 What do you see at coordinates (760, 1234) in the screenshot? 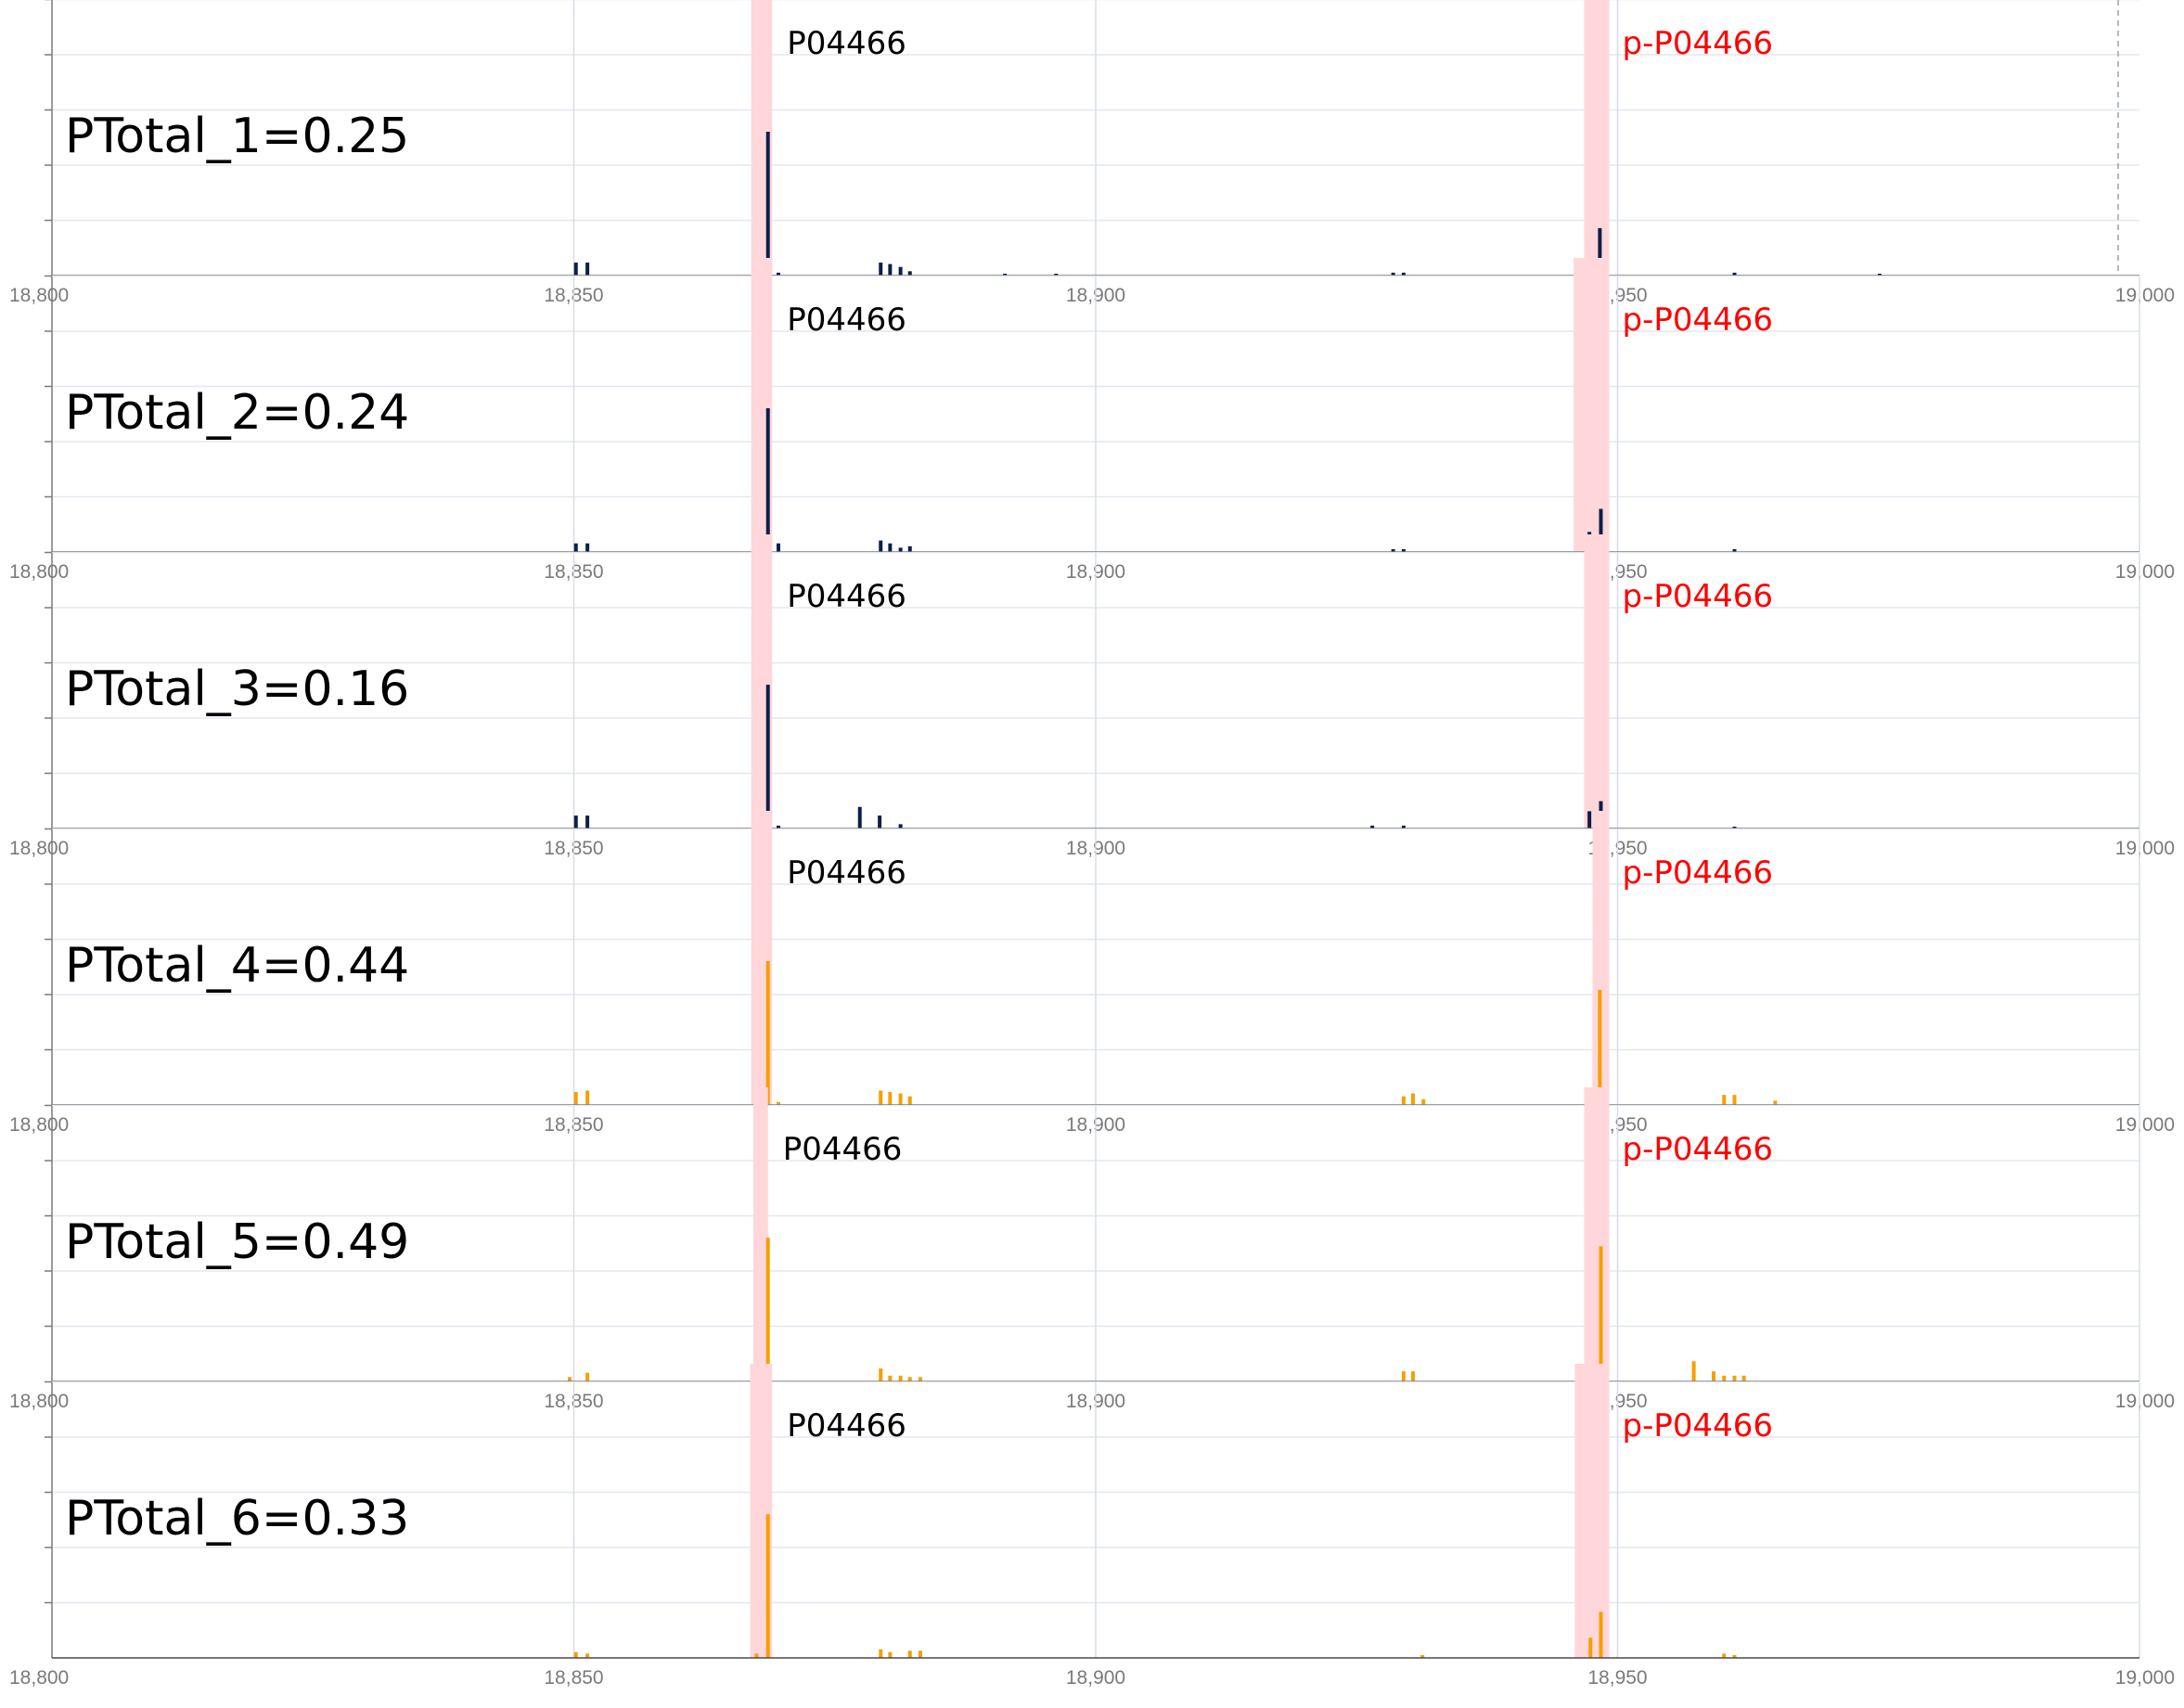
I see `highlight-band-unmodified` at bounding box center [760, 1234].